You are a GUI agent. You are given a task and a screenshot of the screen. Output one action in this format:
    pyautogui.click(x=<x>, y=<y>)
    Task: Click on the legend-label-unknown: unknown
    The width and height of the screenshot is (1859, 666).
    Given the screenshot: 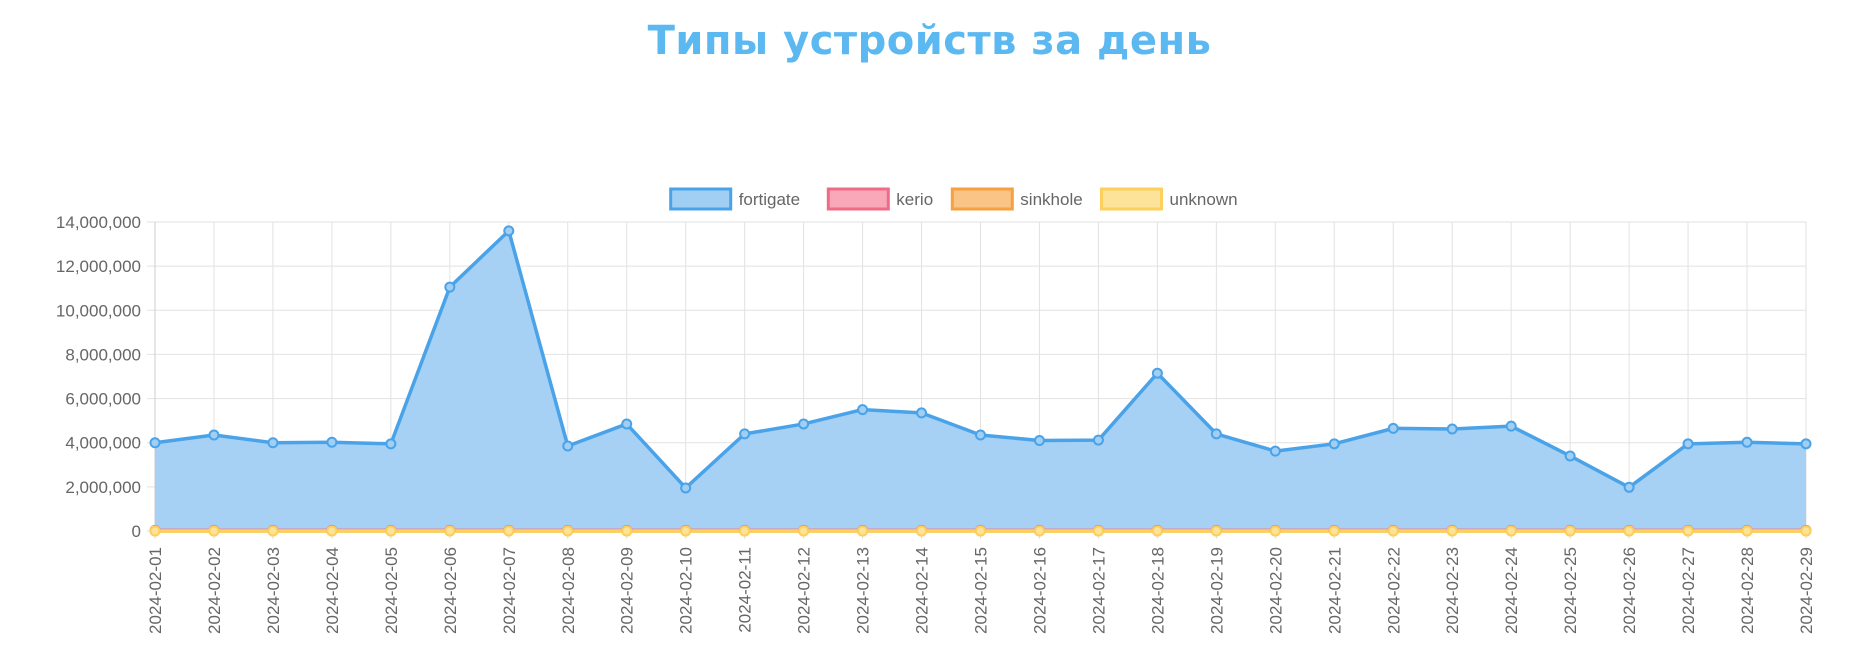 What is the action you would take?
    pyautogui.click(x=1204, y=199)
    